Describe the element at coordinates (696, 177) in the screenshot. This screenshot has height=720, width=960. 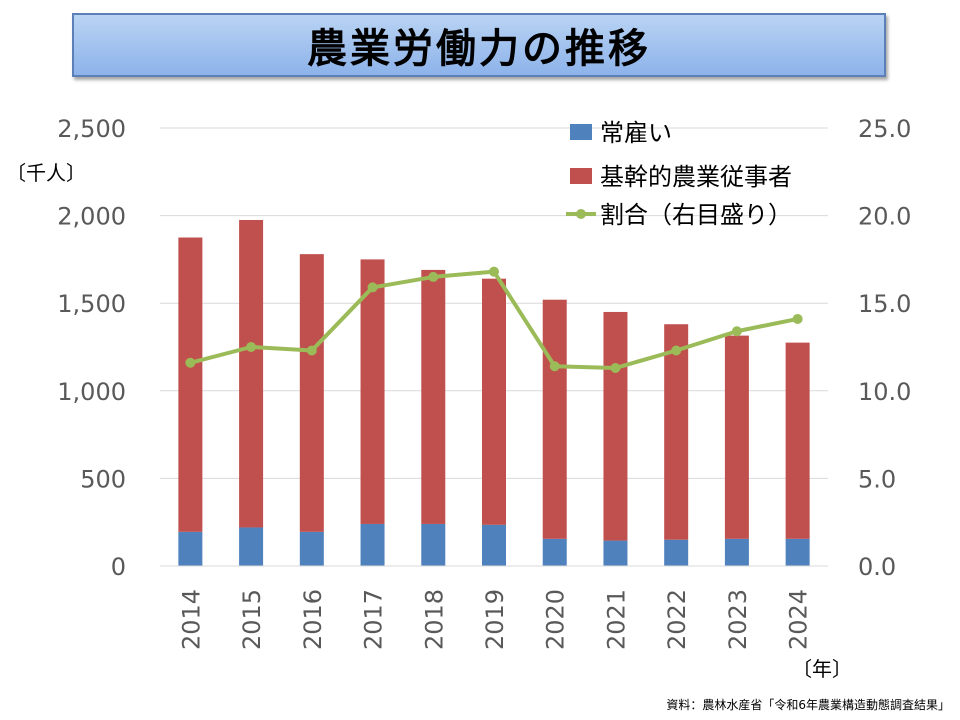
I see `legend-label: 基幹的農業従事者` at that location.